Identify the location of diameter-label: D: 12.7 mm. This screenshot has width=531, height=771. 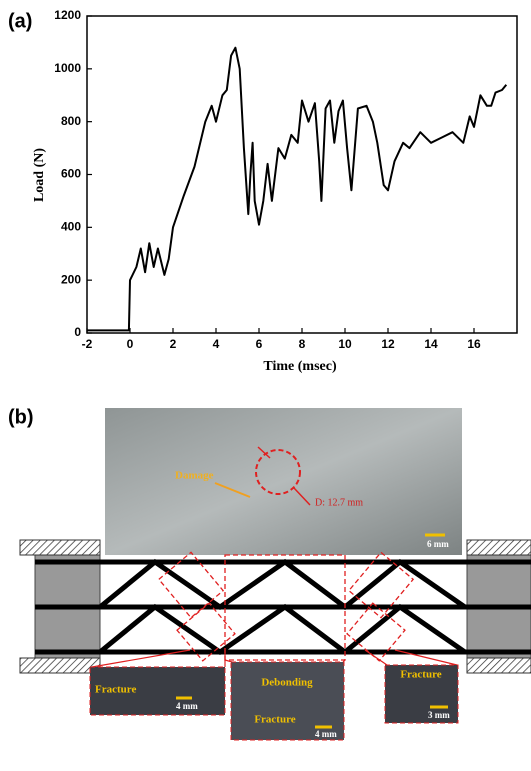
(339, 502).